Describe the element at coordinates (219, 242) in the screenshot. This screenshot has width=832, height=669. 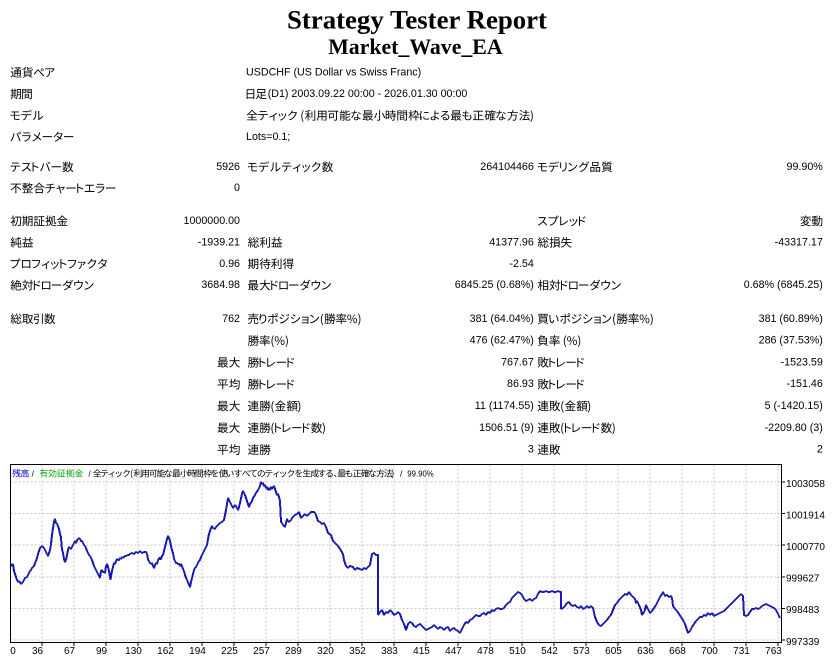
I see `svg-text: -1939.21` at that location.